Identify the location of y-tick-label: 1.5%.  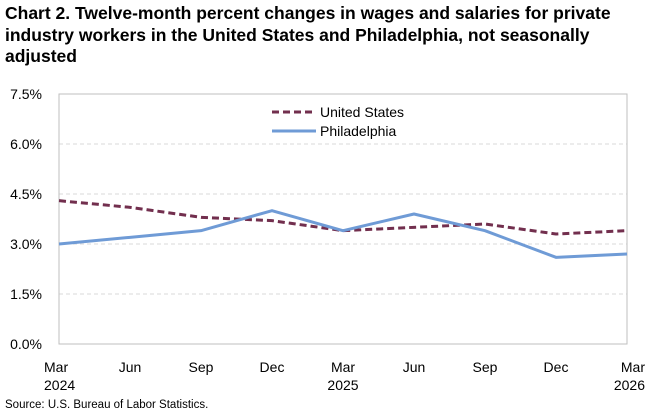
(26, 294).